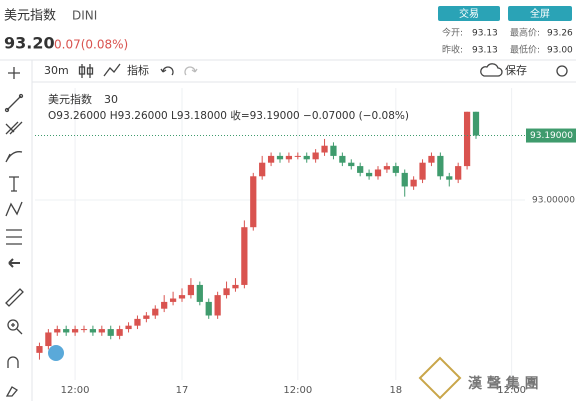 The image size is (576, 401). I want to click on undo-icon, so click(167, 71).